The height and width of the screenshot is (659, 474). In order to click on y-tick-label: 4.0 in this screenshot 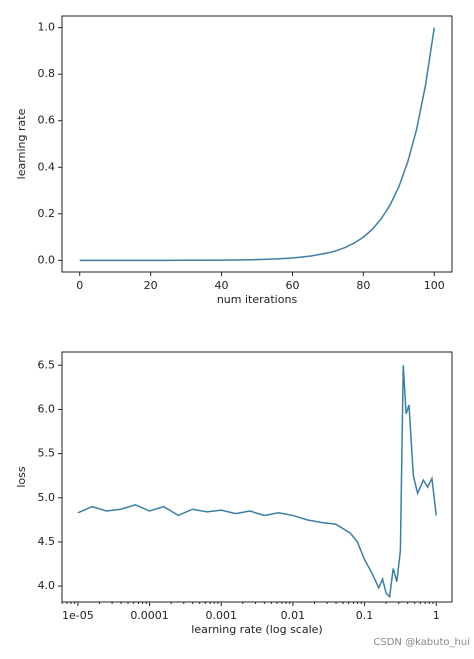, I will do `click(47, 585)`.